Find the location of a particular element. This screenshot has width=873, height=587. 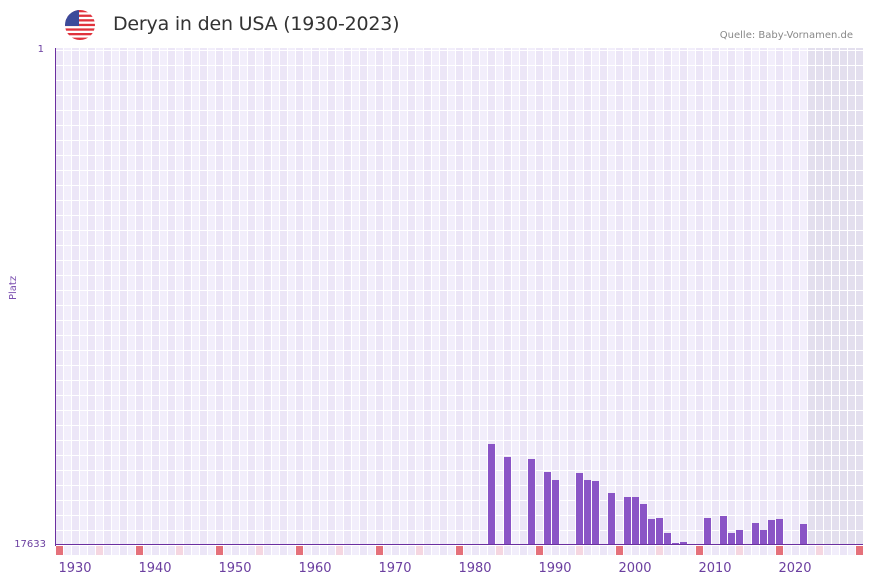

bar-2018 is located at coordinates (779, 531).